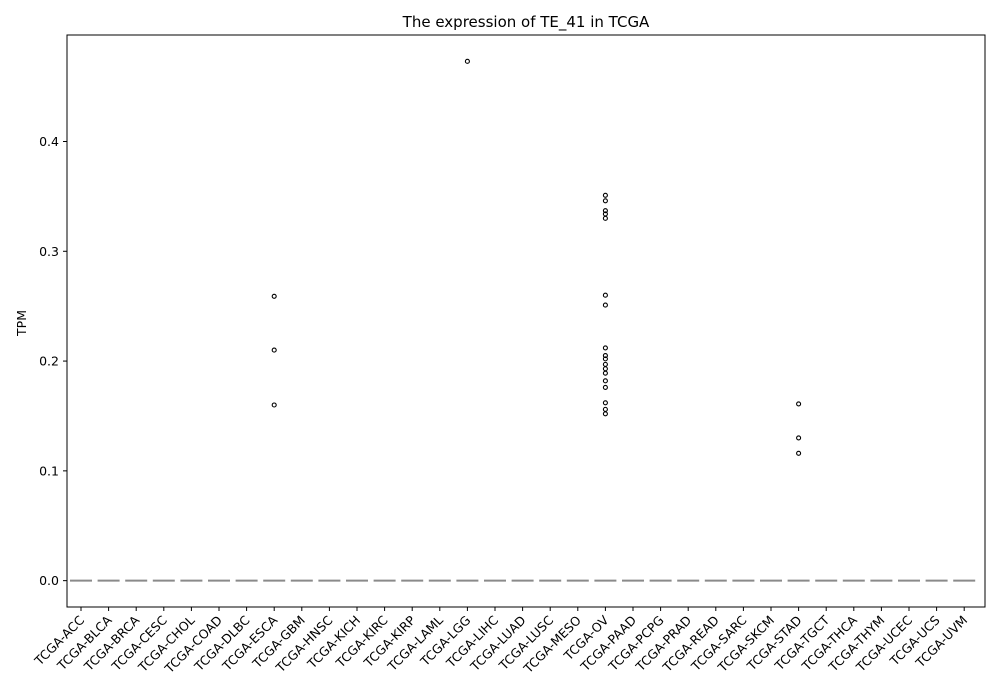 The height and width of the screenshot is (700, 1000). I want to click on y-tick-label: 0.0, so click(49, 580).